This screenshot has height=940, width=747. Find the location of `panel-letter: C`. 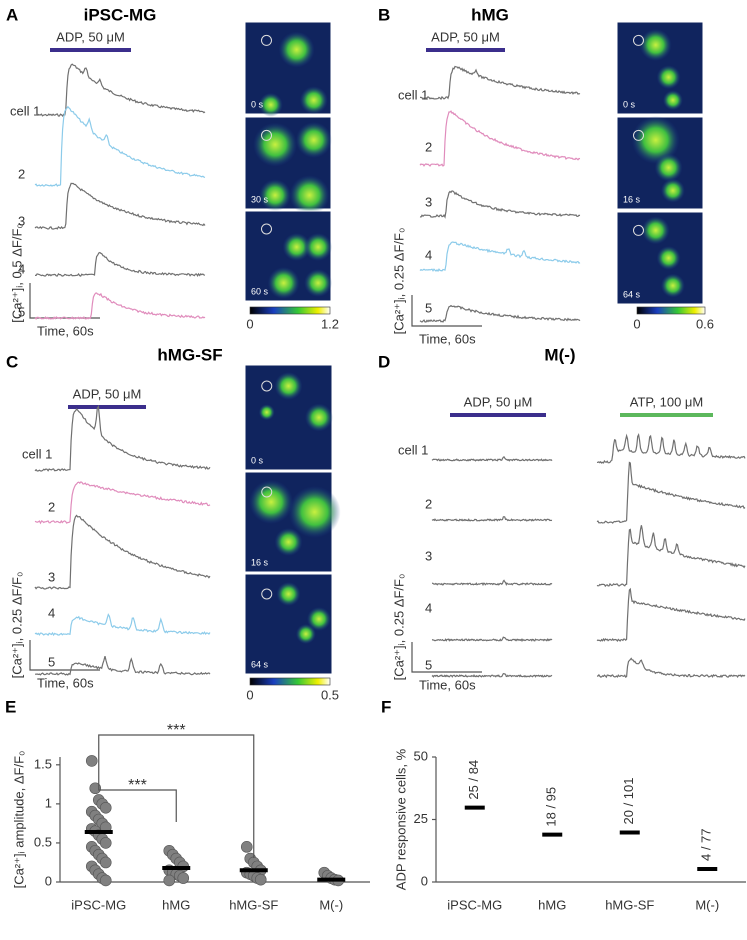

panel-letter: C is located at coordinates (12, 361).